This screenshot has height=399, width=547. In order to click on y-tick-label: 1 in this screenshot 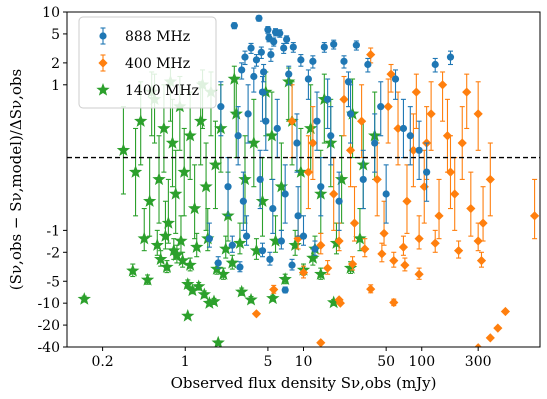, I will do `click(55, 86)`.